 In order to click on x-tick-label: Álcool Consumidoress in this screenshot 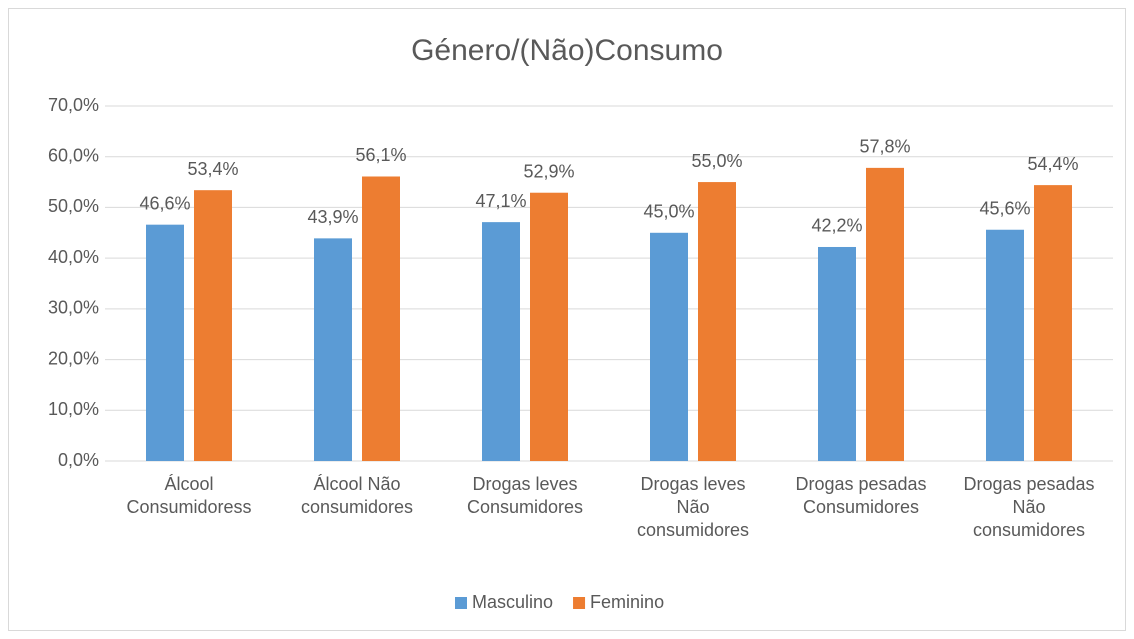, I will do `click(189, 495)`.